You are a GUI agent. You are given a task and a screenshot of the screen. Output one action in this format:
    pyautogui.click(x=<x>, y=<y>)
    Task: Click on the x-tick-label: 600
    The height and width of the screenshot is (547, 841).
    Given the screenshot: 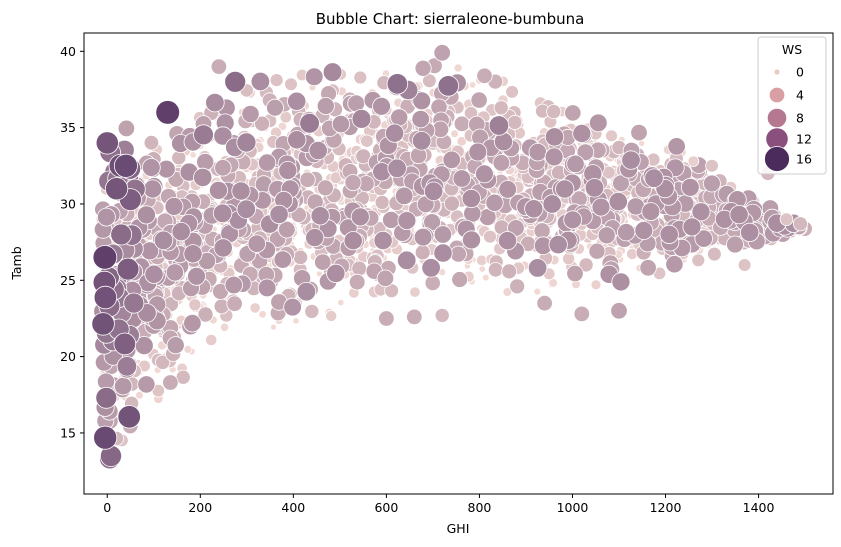 What is the action you would take?
    pyautogui.click(x=386, y=507)
    